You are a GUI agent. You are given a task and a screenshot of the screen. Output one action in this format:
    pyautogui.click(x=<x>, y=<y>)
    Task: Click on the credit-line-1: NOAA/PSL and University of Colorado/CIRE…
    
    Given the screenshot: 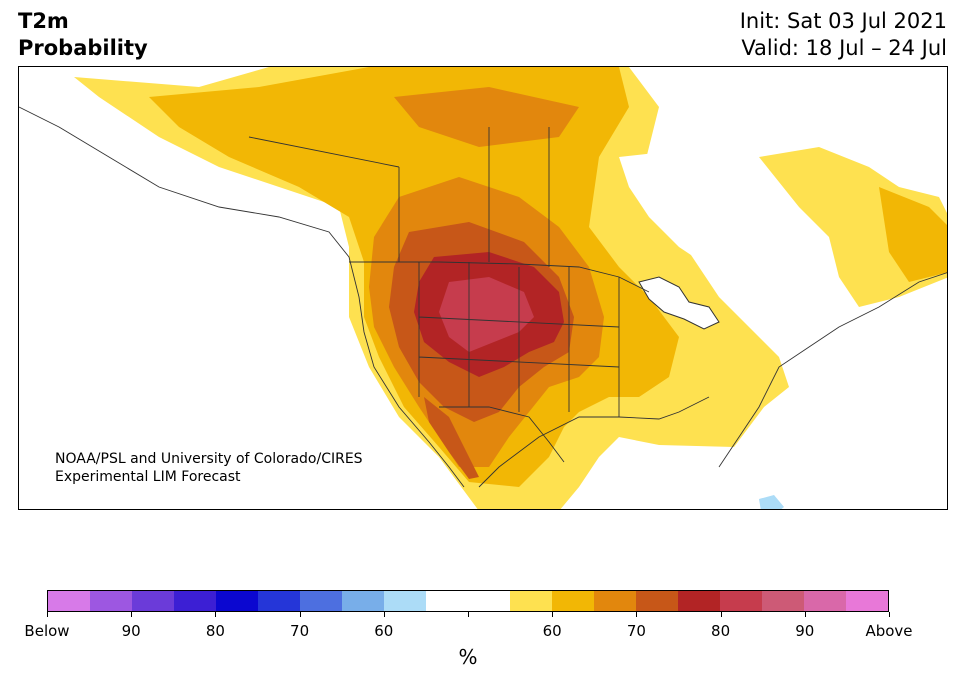 What is the action you would take?
    pyautogui.click(x=209, y=459)
    